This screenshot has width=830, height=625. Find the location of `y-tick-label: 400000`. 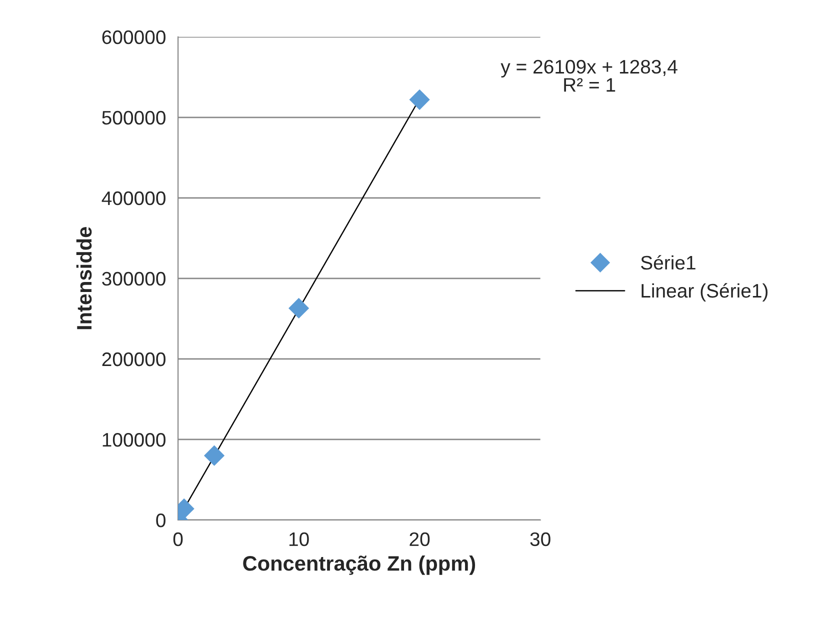

y-tick-label: 400000 is located at coordinates (134, 198).